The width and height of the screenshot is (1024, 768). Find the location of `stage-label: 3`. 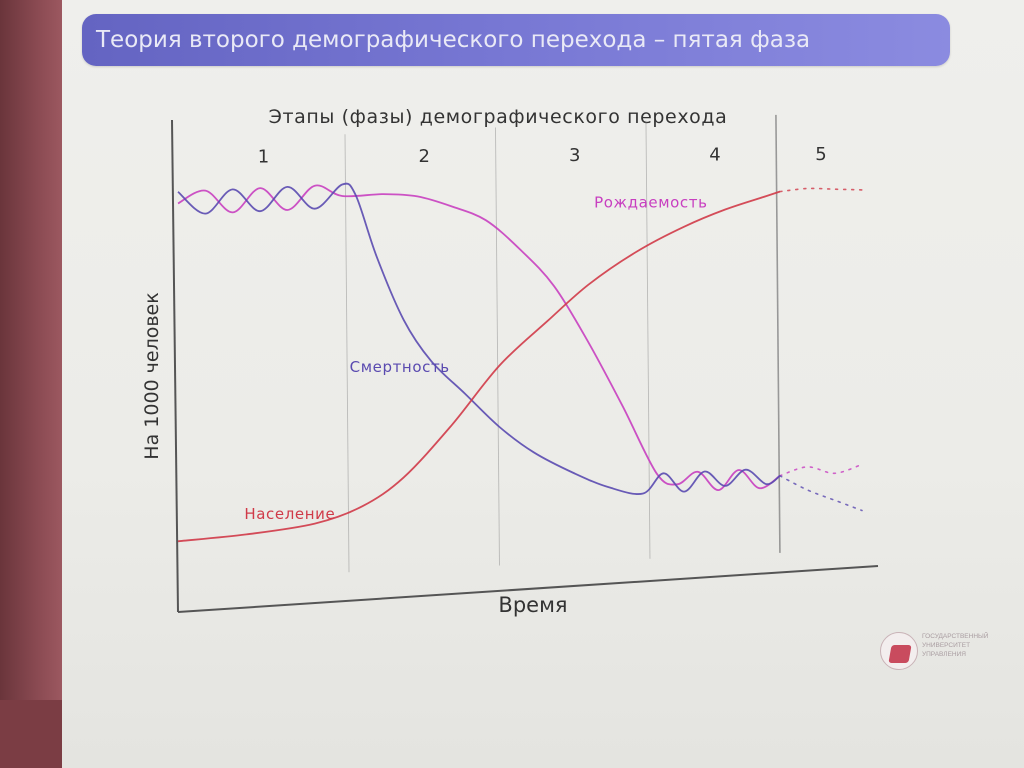

stage-label: 3 is located at coordinates (574, 155).